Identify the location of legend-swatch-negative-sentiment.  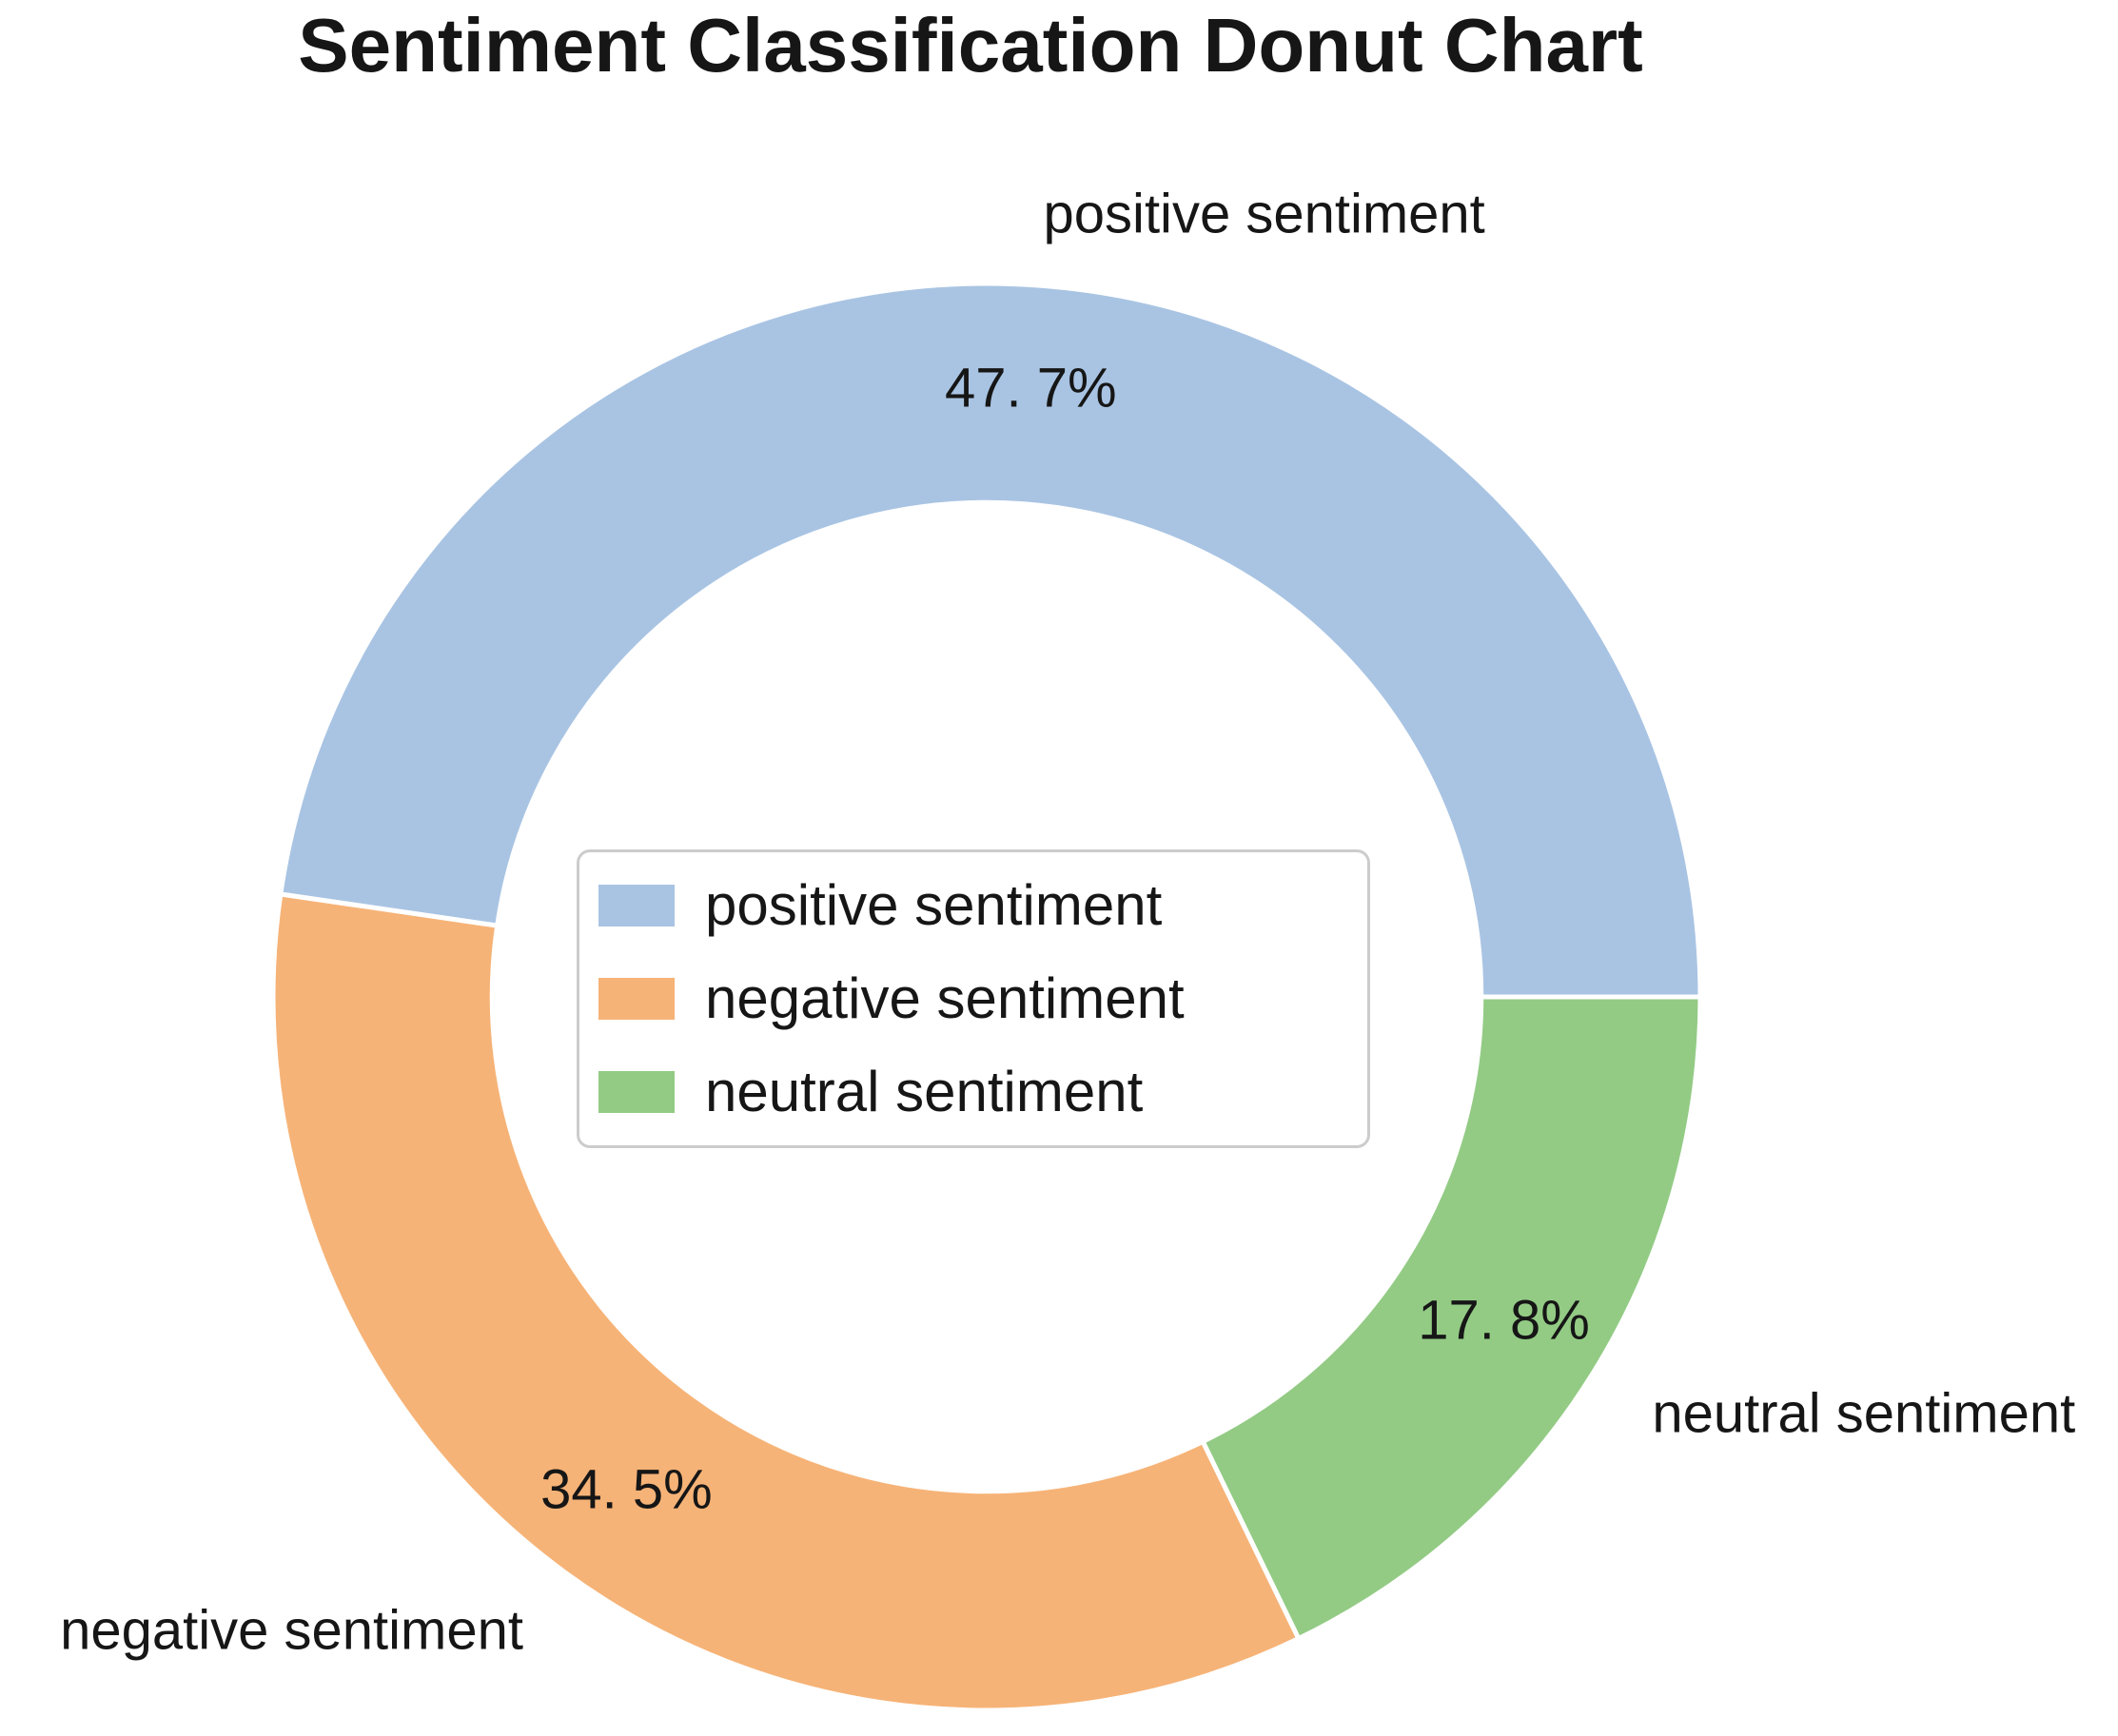
(636, 999).